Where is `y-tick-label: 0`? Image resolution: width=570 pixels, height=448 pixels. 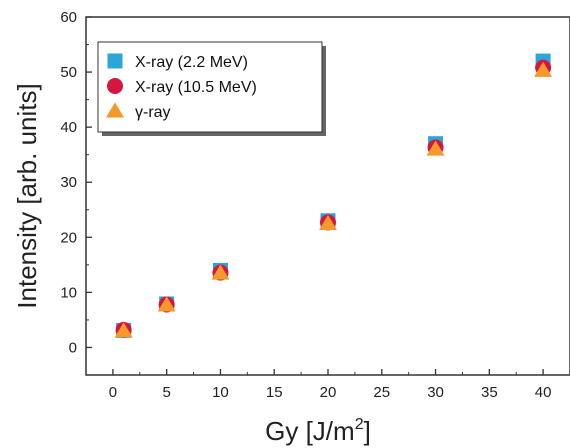
y-tick-label: 0 is located at coordinates (73, 347).